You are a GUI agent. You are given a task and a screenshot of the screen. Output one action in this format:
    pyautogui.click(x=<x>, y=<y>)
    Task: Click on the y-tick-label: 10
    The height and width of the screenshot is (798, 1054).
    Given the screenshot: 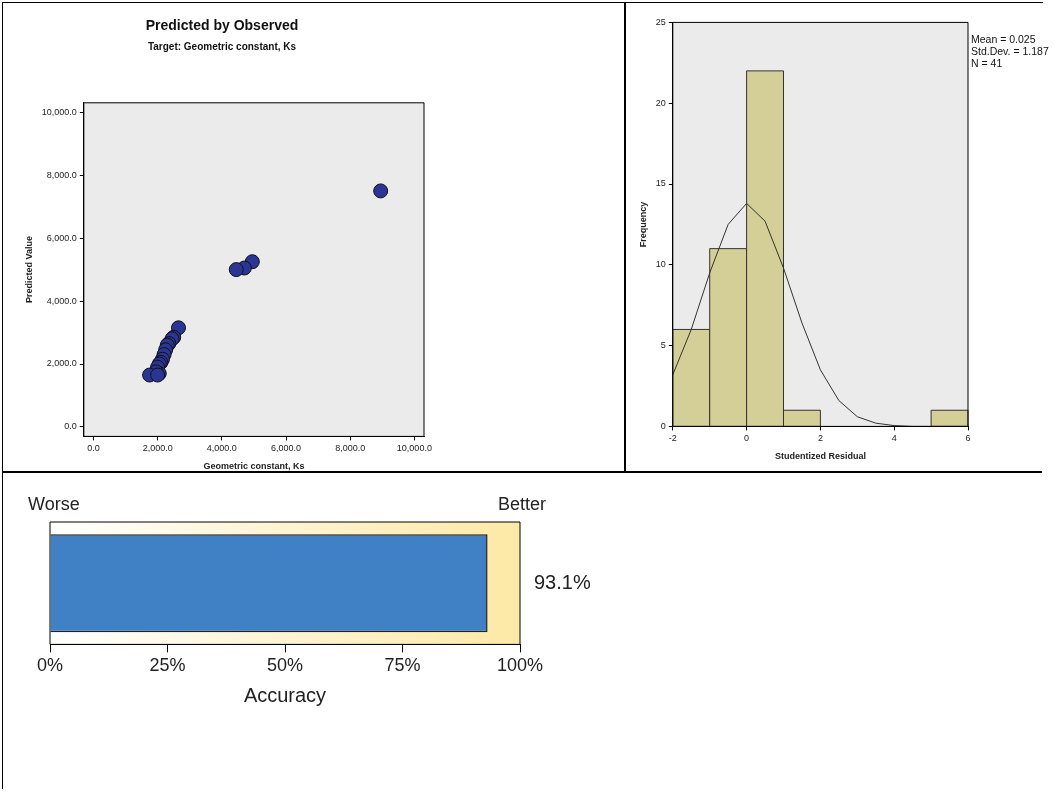 What is the action you would take?
    pyautogui.click(x=660, y=264)
    